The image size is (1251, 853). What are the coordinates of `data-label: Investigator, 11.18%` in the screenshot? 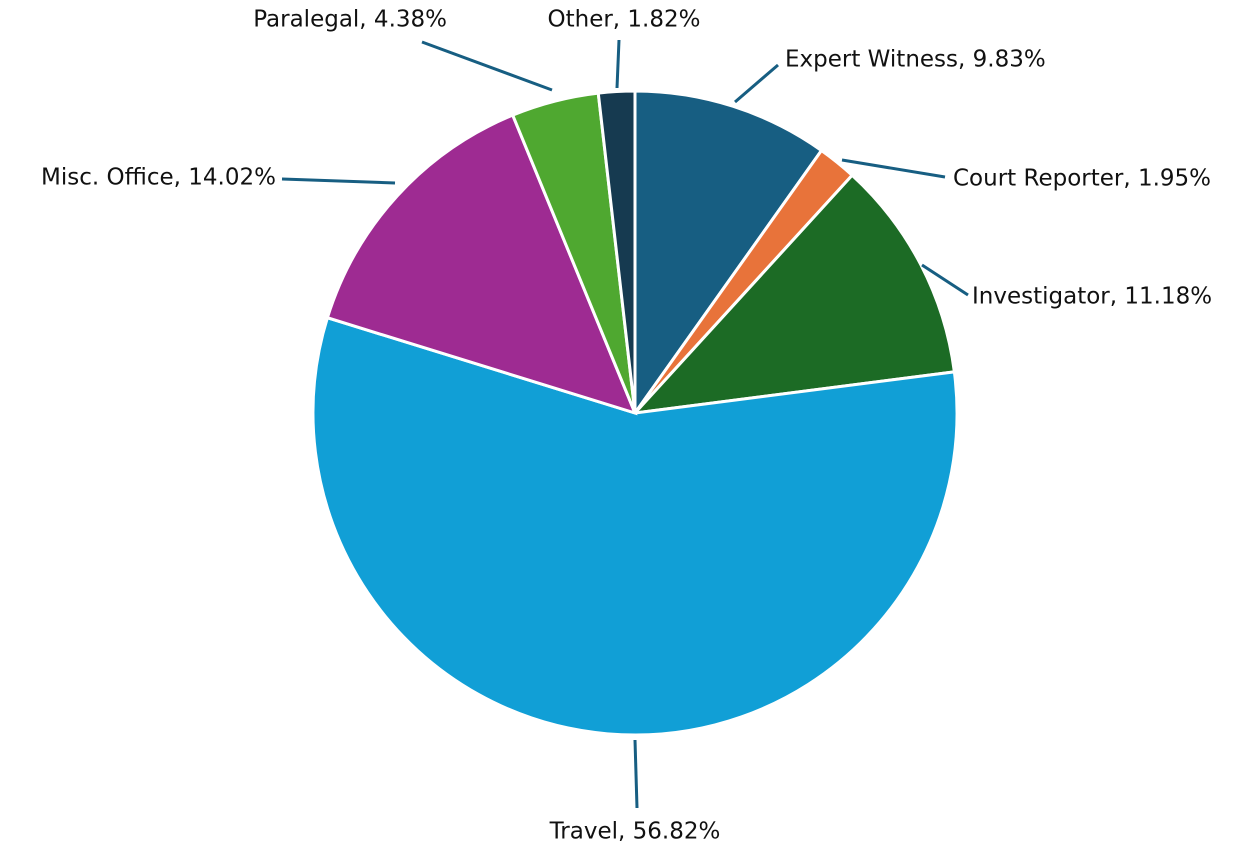 It's located at (1092, 297).